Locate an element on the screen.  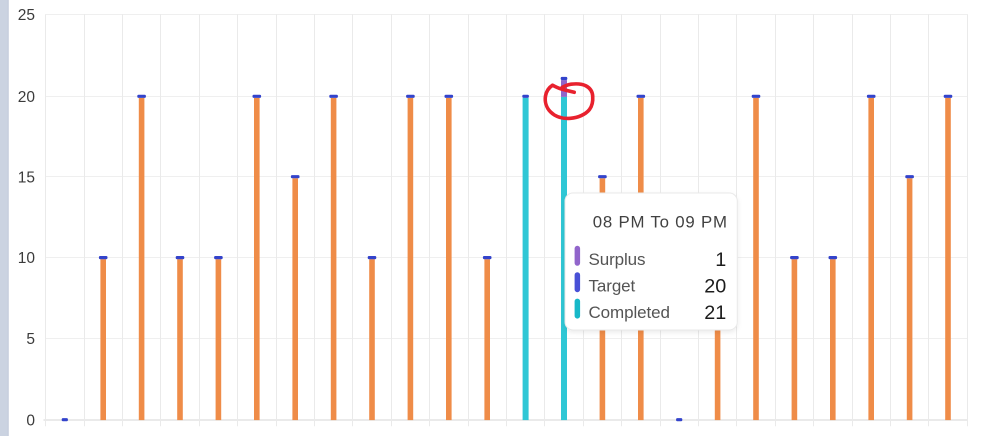
svg-text: Surplus is located at coordinates (617, 259).